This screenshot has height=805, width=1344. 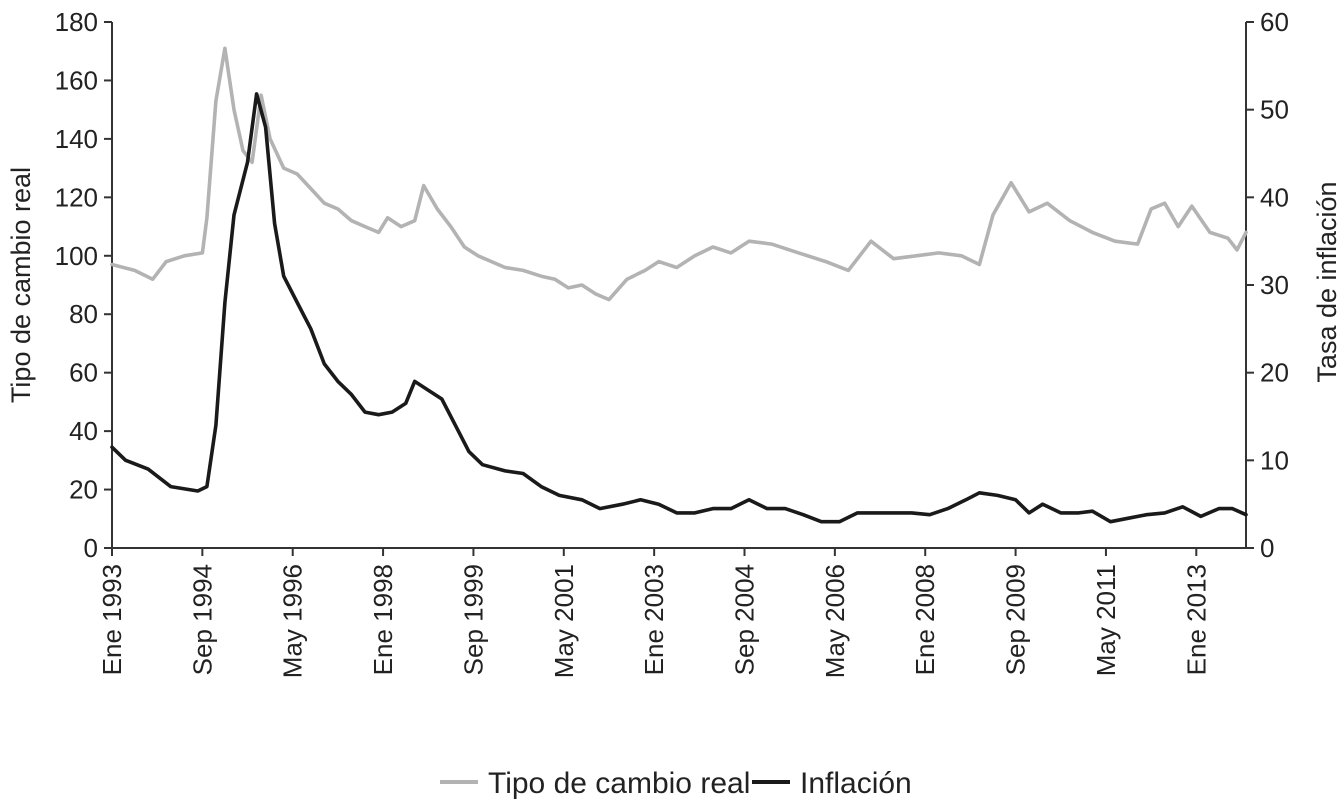 I want to click on right-axis-title: Tasa de inflación, so click(x=1327, y=281).